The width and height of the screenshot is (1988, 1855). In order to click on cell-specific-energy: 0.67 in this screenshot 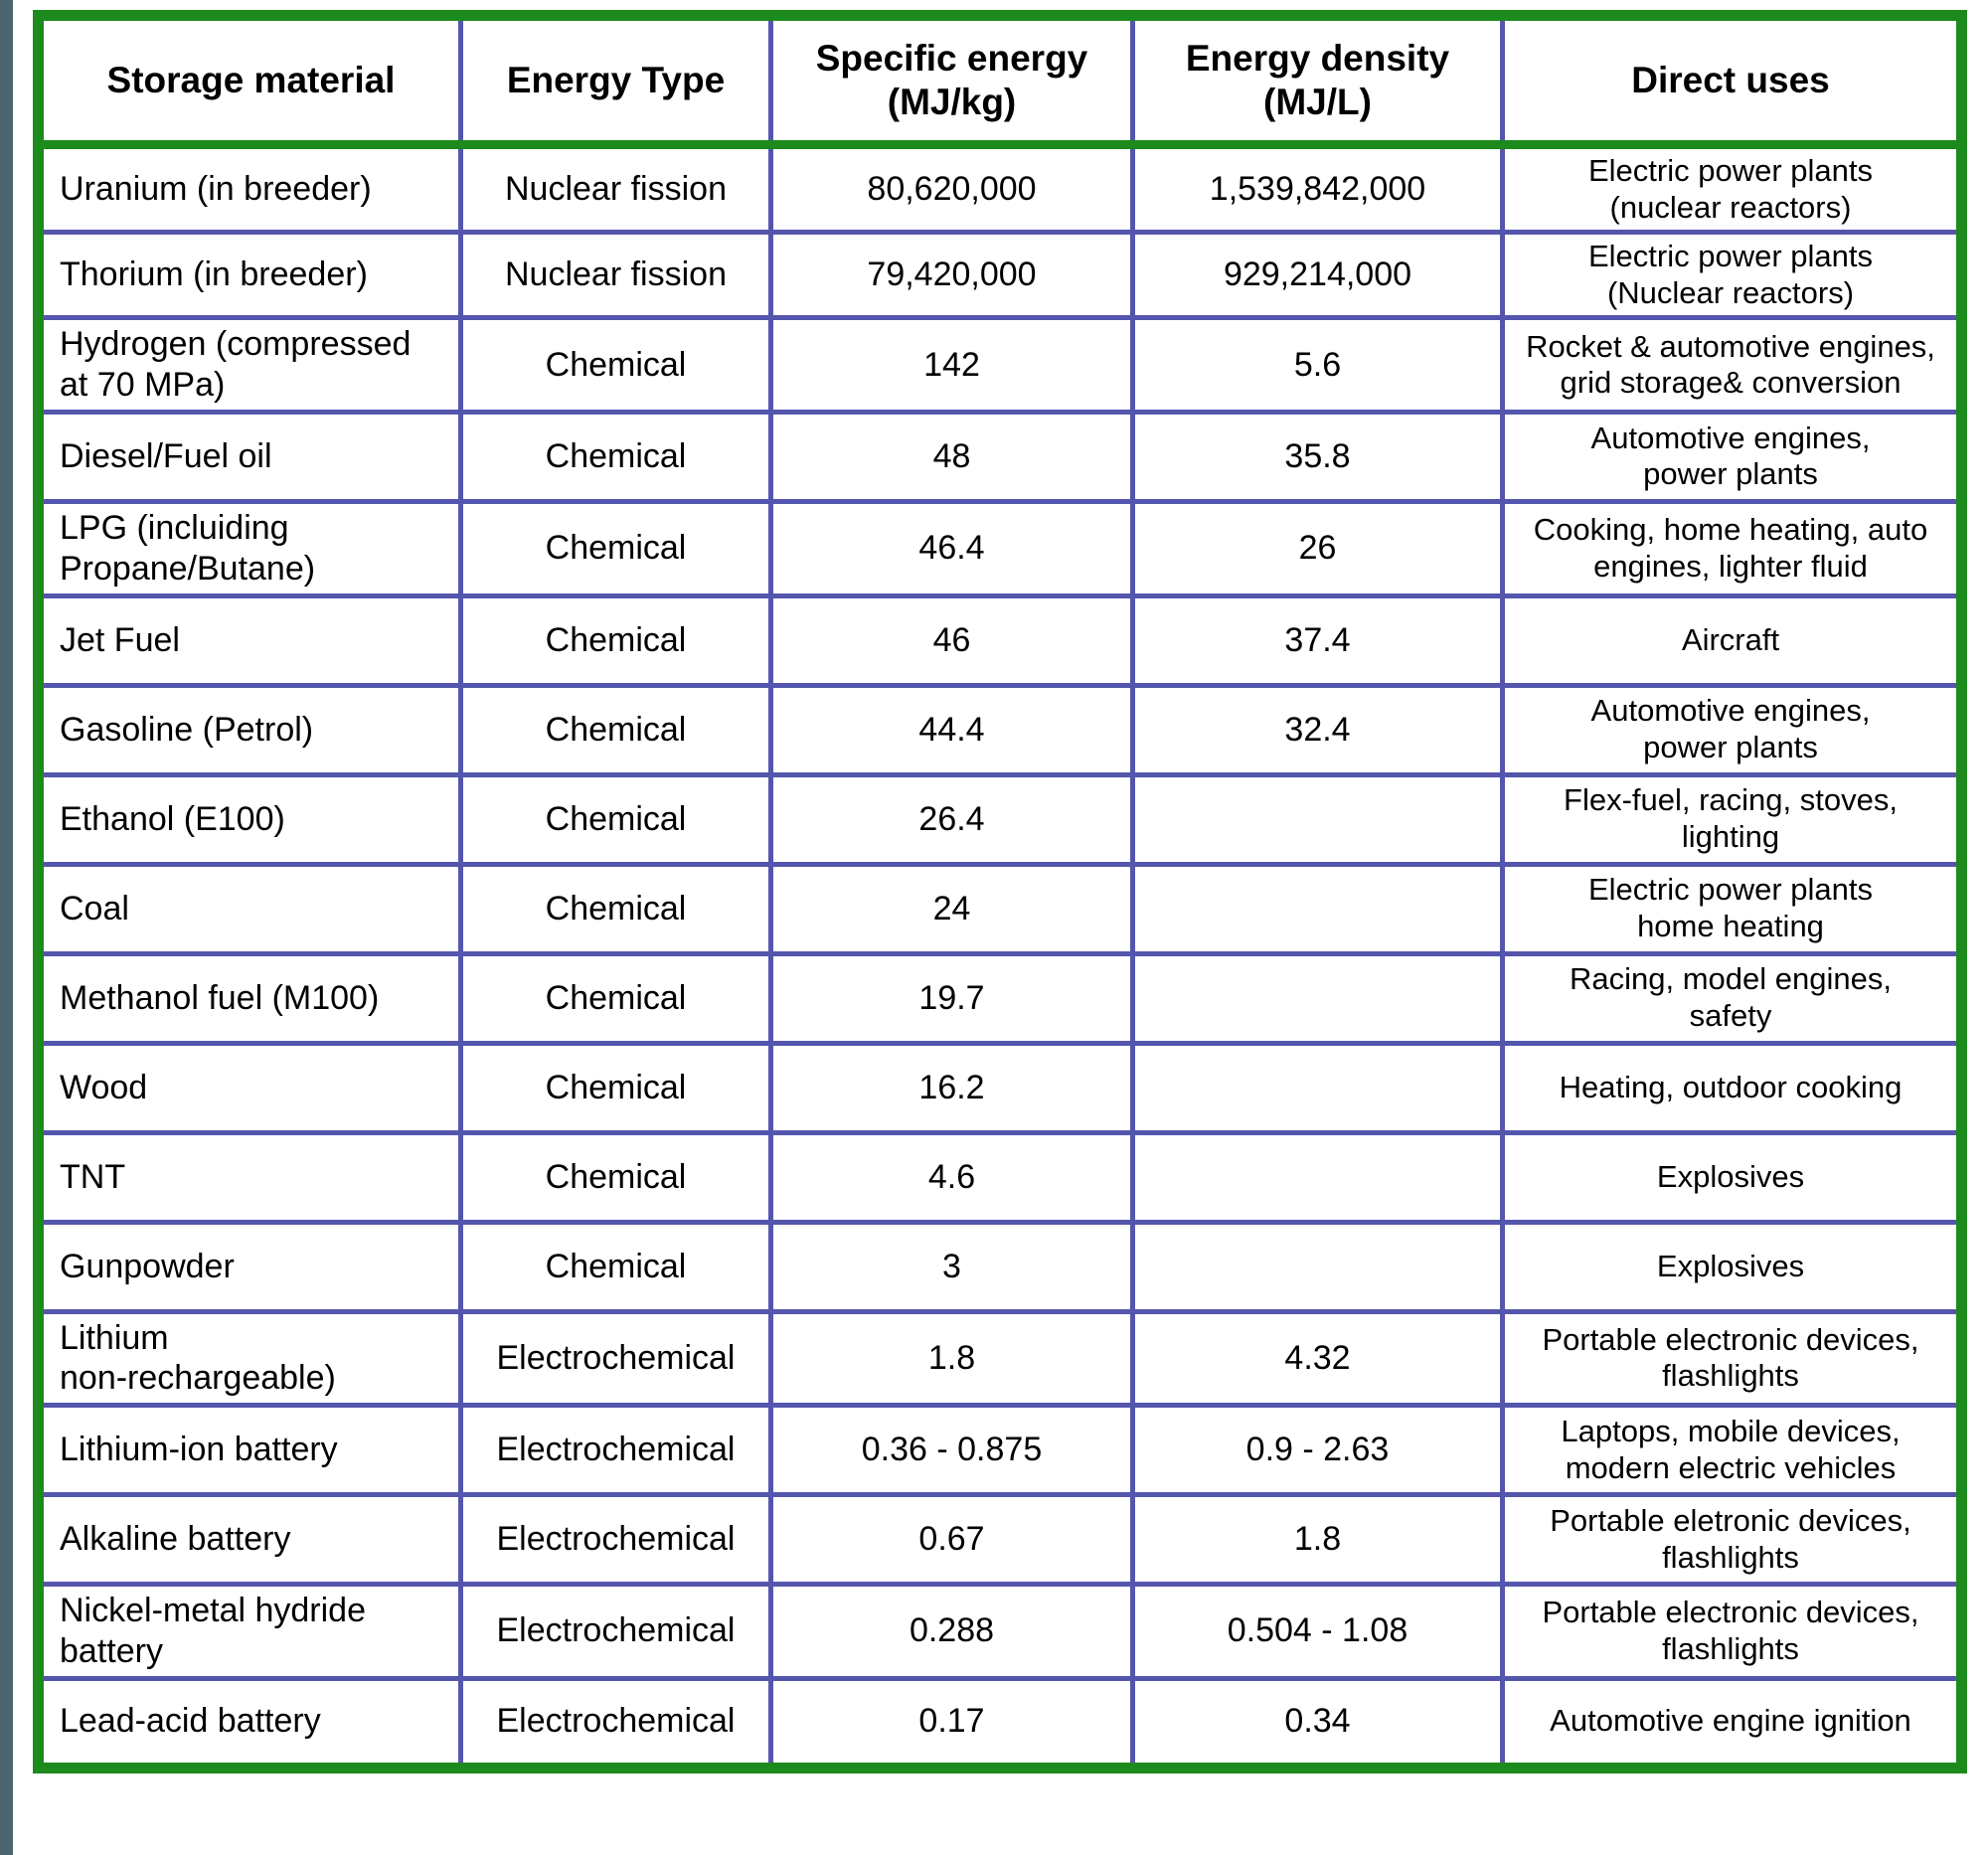, I will do `click(951, 1540)`.